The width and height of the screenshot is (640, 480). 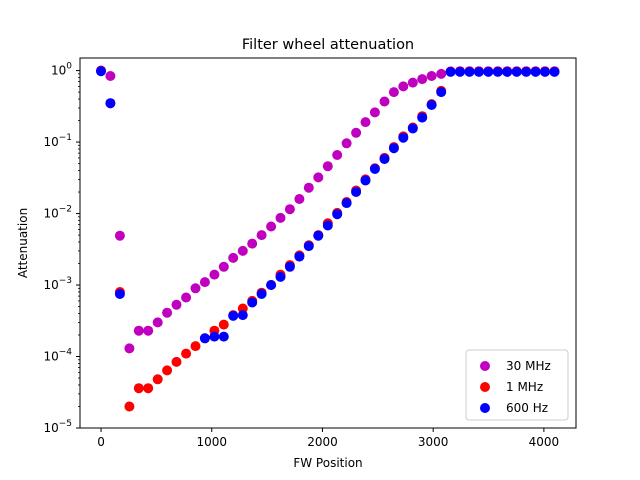 I want to click on y-tick-label: 10⁻¹, so click(x=57, y=141).